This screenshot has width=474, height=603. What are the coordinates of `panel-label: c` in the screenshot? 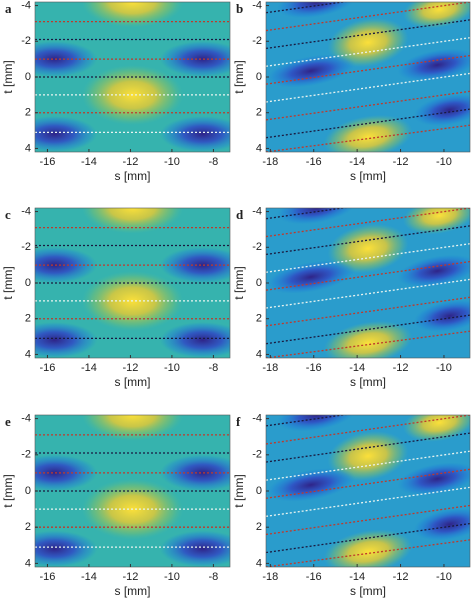 It's located at (8, 214).